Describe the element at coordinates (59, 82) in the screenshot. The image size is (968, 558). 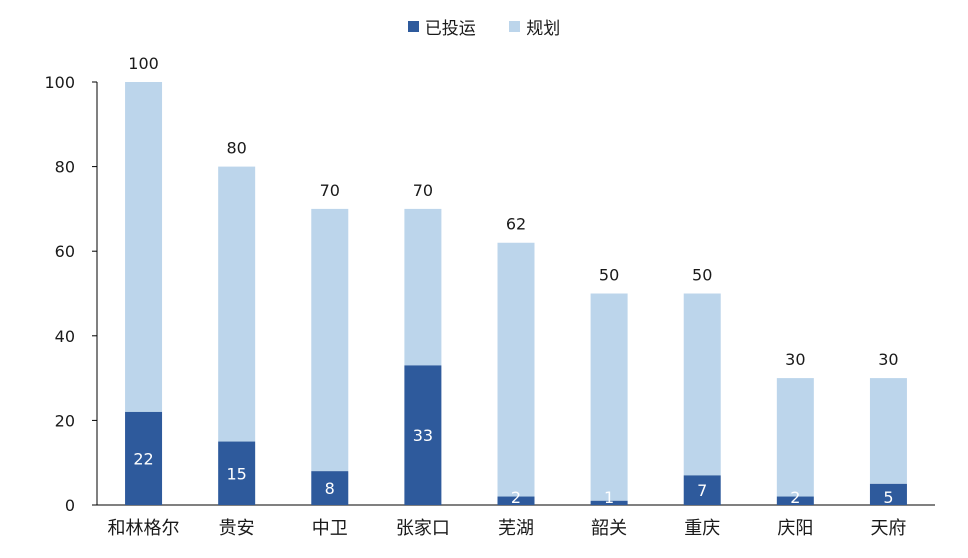
I see `y-tick-label: 100` at that location.